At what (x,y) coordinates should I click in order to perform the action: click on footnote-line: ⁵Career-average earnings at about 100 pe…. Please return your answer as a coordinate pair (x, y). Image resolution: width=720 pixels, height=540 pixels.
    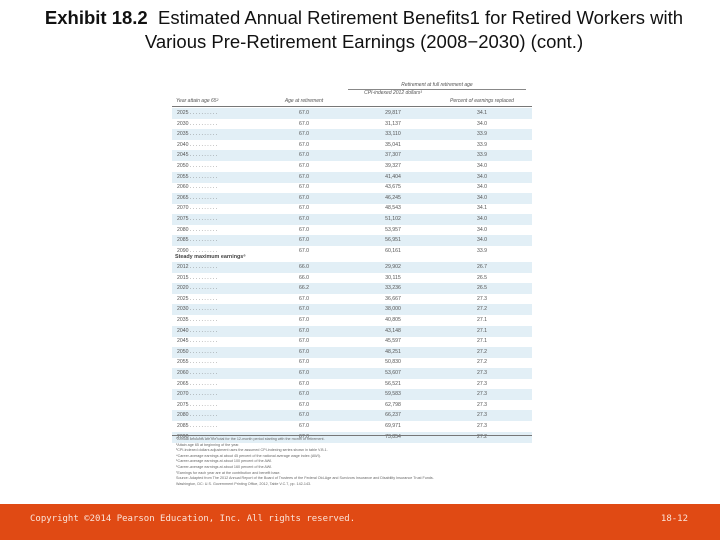
    Looking at the image, I should click on (224, 461).